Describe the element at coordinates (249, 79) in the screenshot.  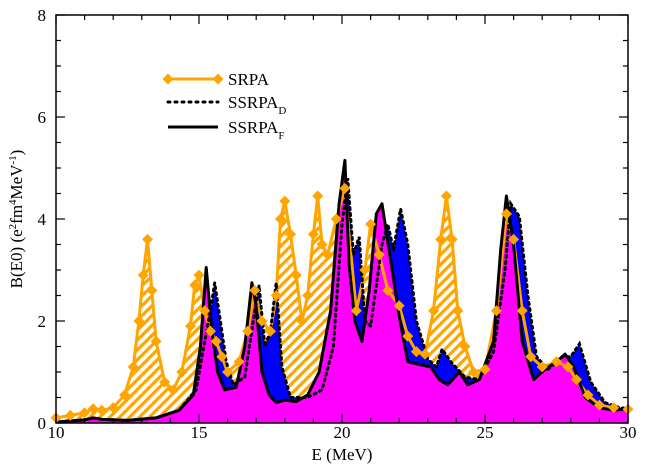
I see `legend-srpa-label: SRPA` at that location.